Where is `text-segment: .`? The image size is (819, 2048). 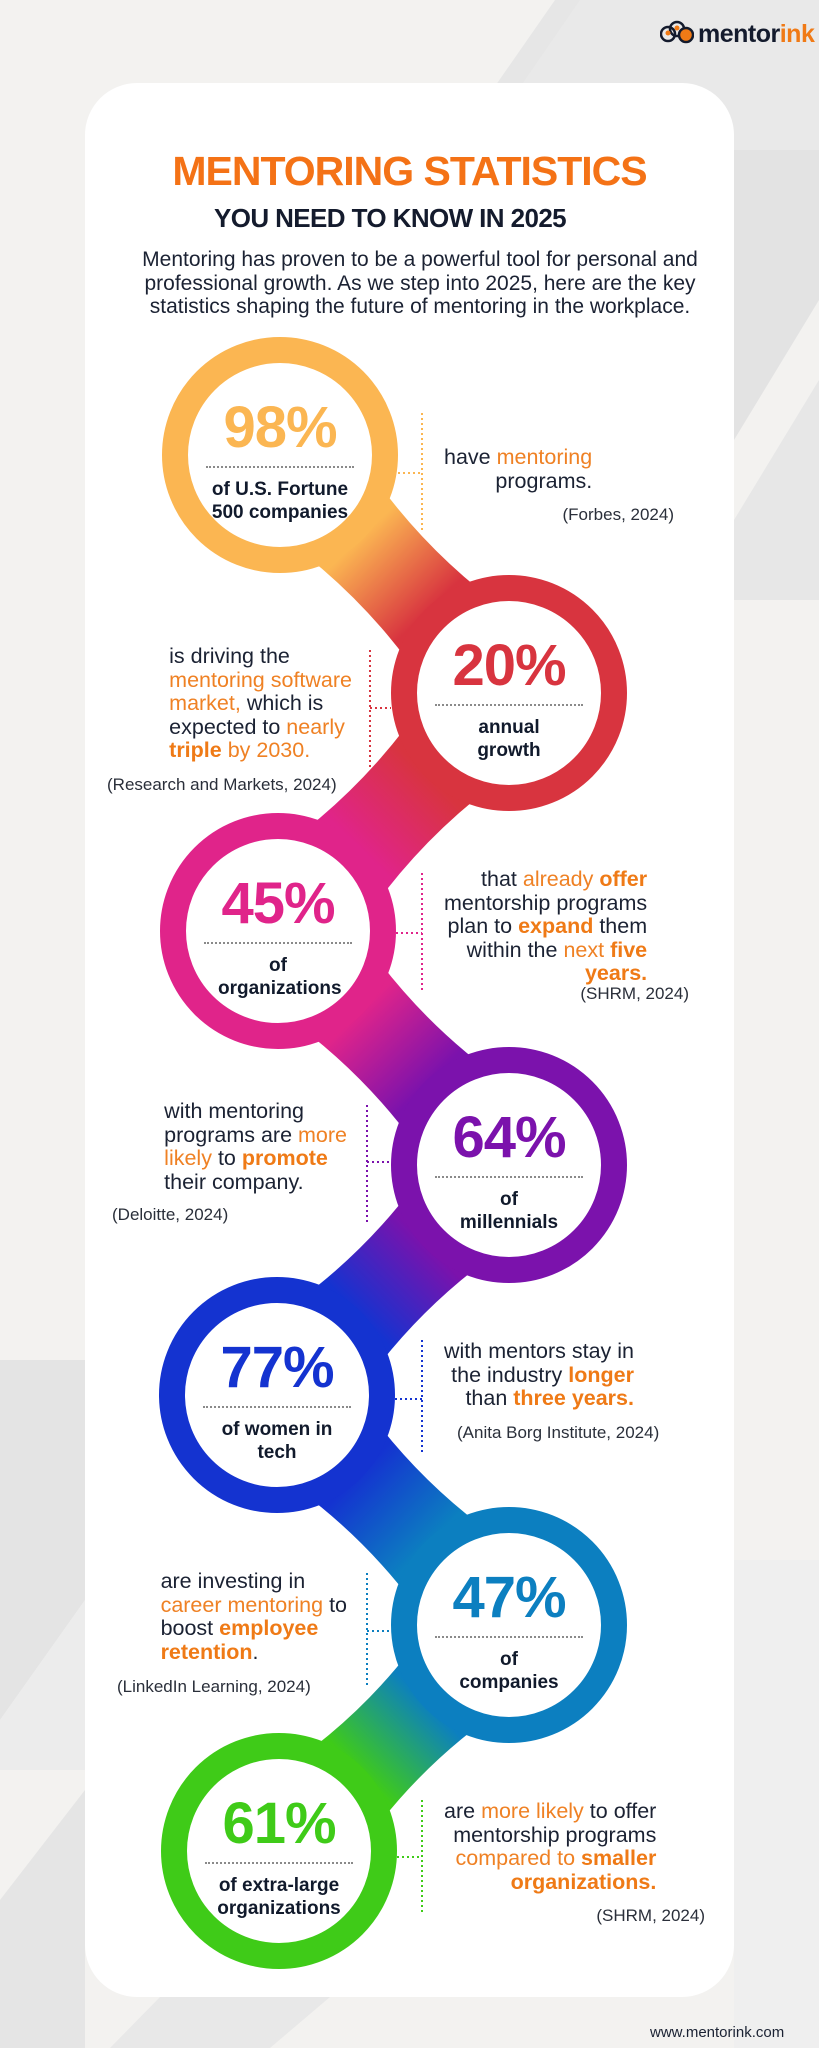
text-segment: . is located at coordinates (255, 1651).